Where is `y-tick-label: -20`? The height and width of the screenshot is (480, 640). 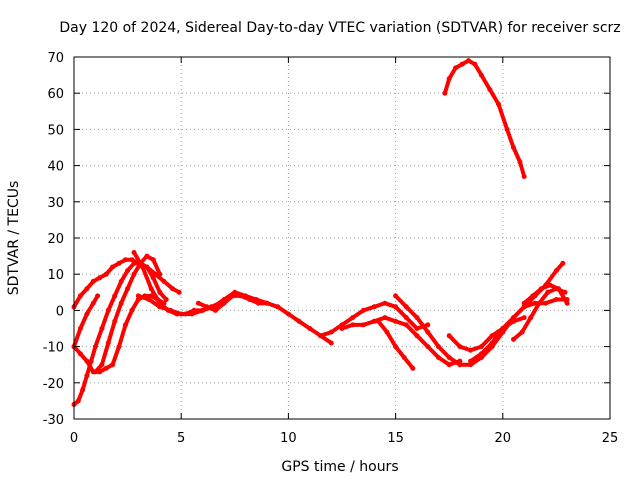 y-tick-label: -20 is located at coordinates (53, 384).